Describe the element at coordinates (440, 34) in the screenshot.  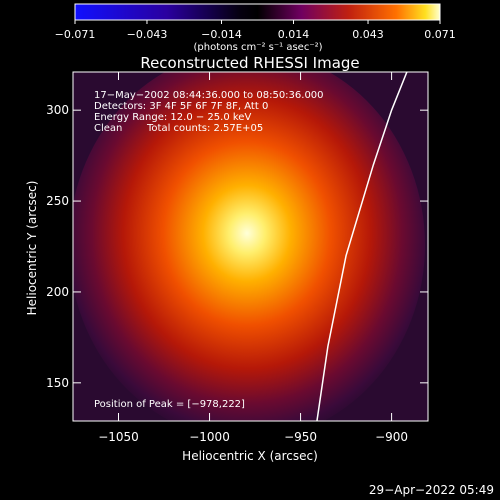
I see `colorbar-tick-label: 0.071` at that location.